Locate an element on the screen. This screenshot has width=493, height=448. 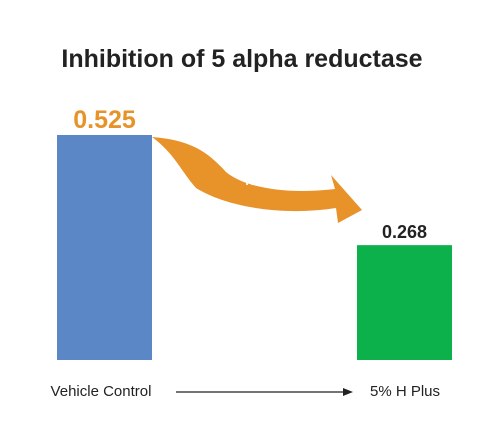
category-label-2: 5% H Plus is located at coordinates (405, 391).